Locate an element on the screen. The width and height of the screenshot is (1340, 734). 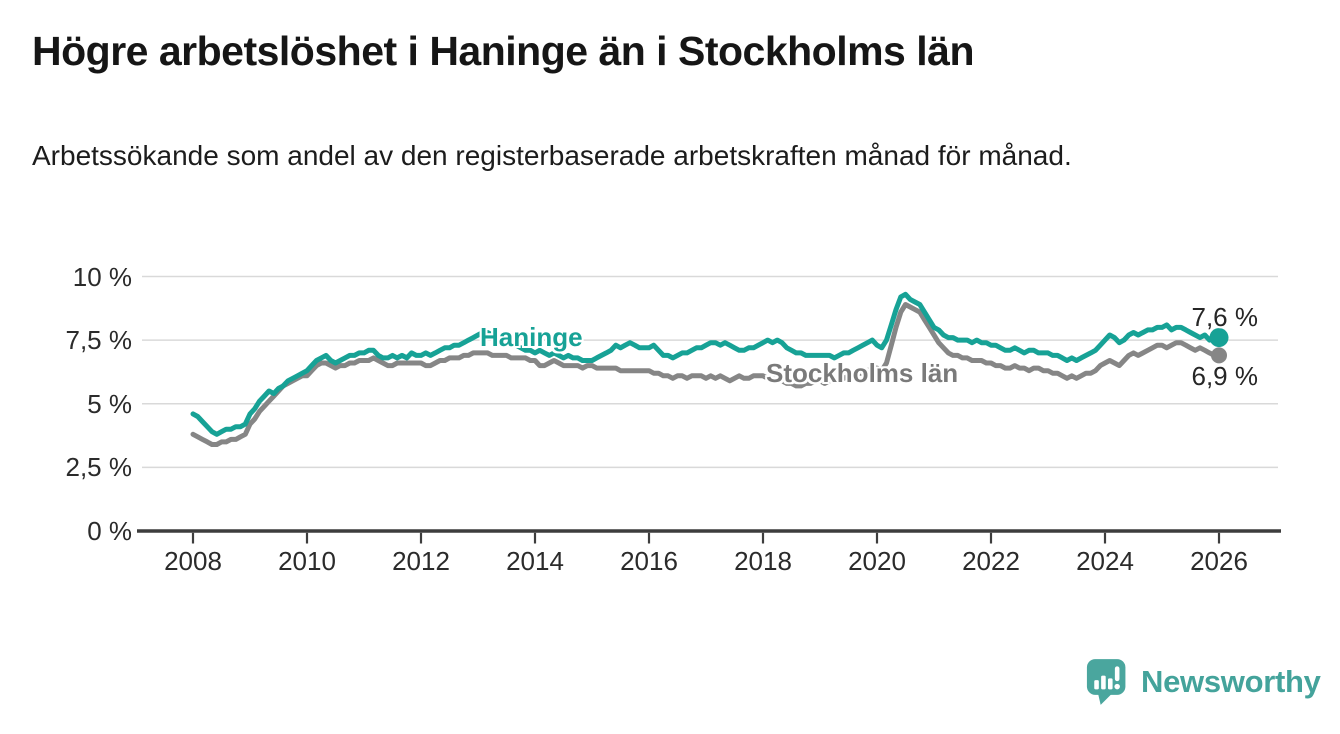
x-tick-label: 2018 is located at coordinates (763, 561).